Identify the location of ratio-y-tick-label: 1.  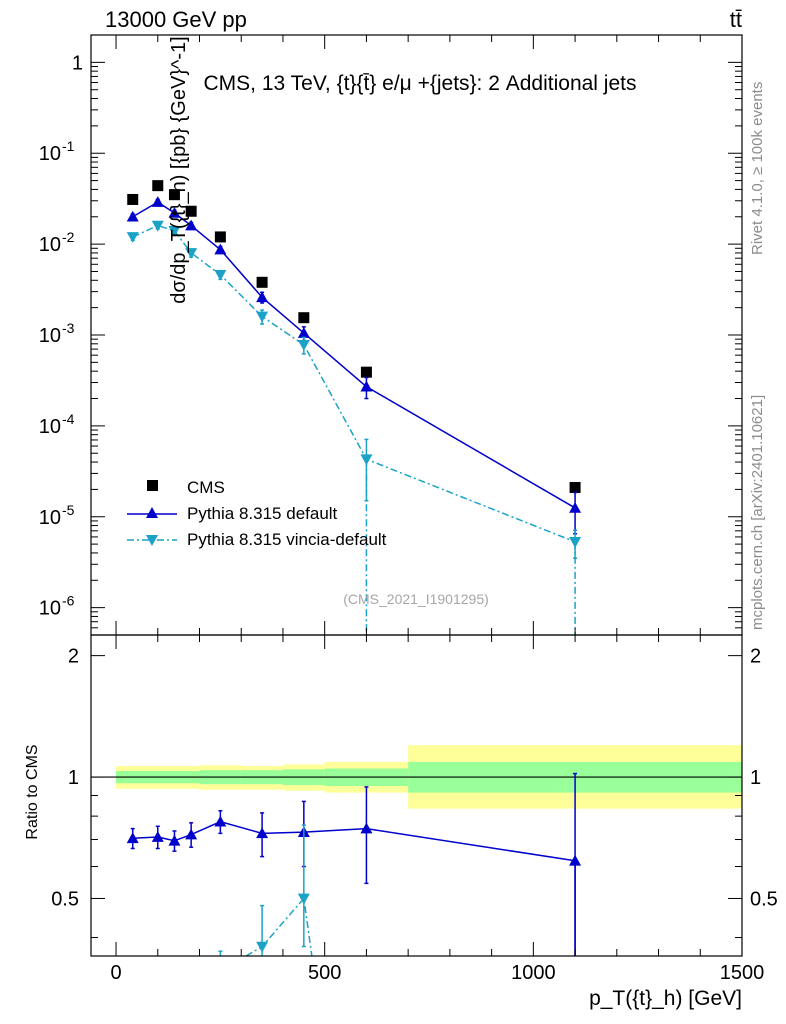
(73, 778).